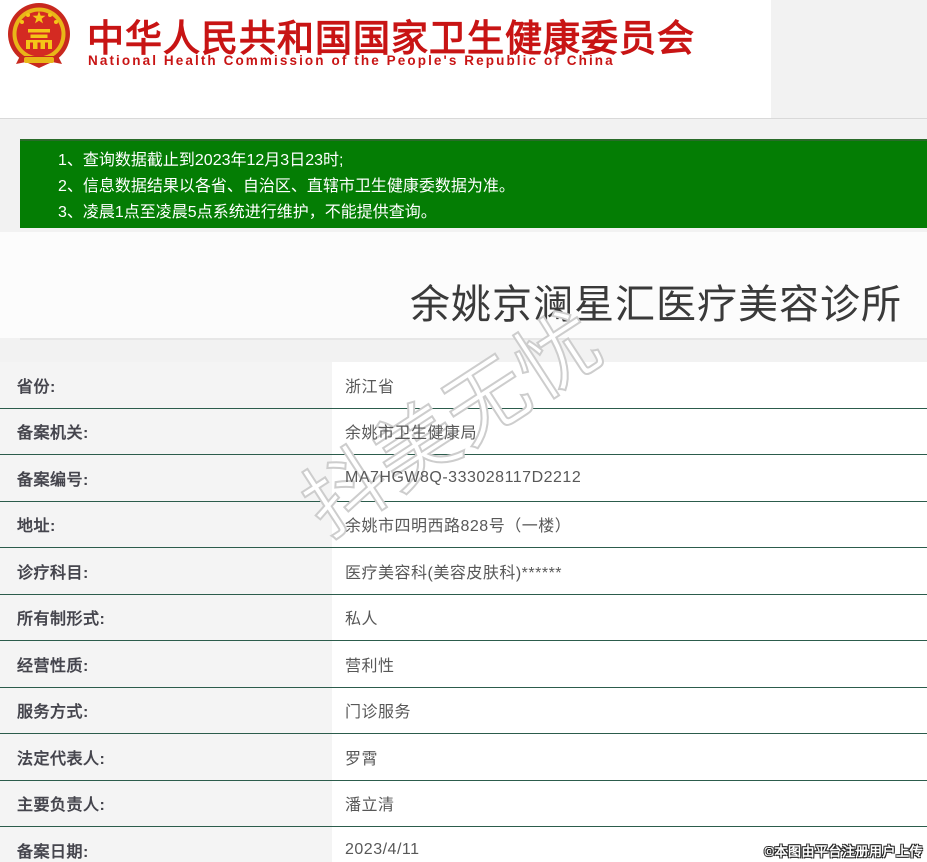 This screenshot has width=927, height=862. What do you see at coordinates (201, 160) in the screenshot?
I see `notice-line: 1、查询数据截止到2023年12月3日23时;` at bounding box center [201, 160].